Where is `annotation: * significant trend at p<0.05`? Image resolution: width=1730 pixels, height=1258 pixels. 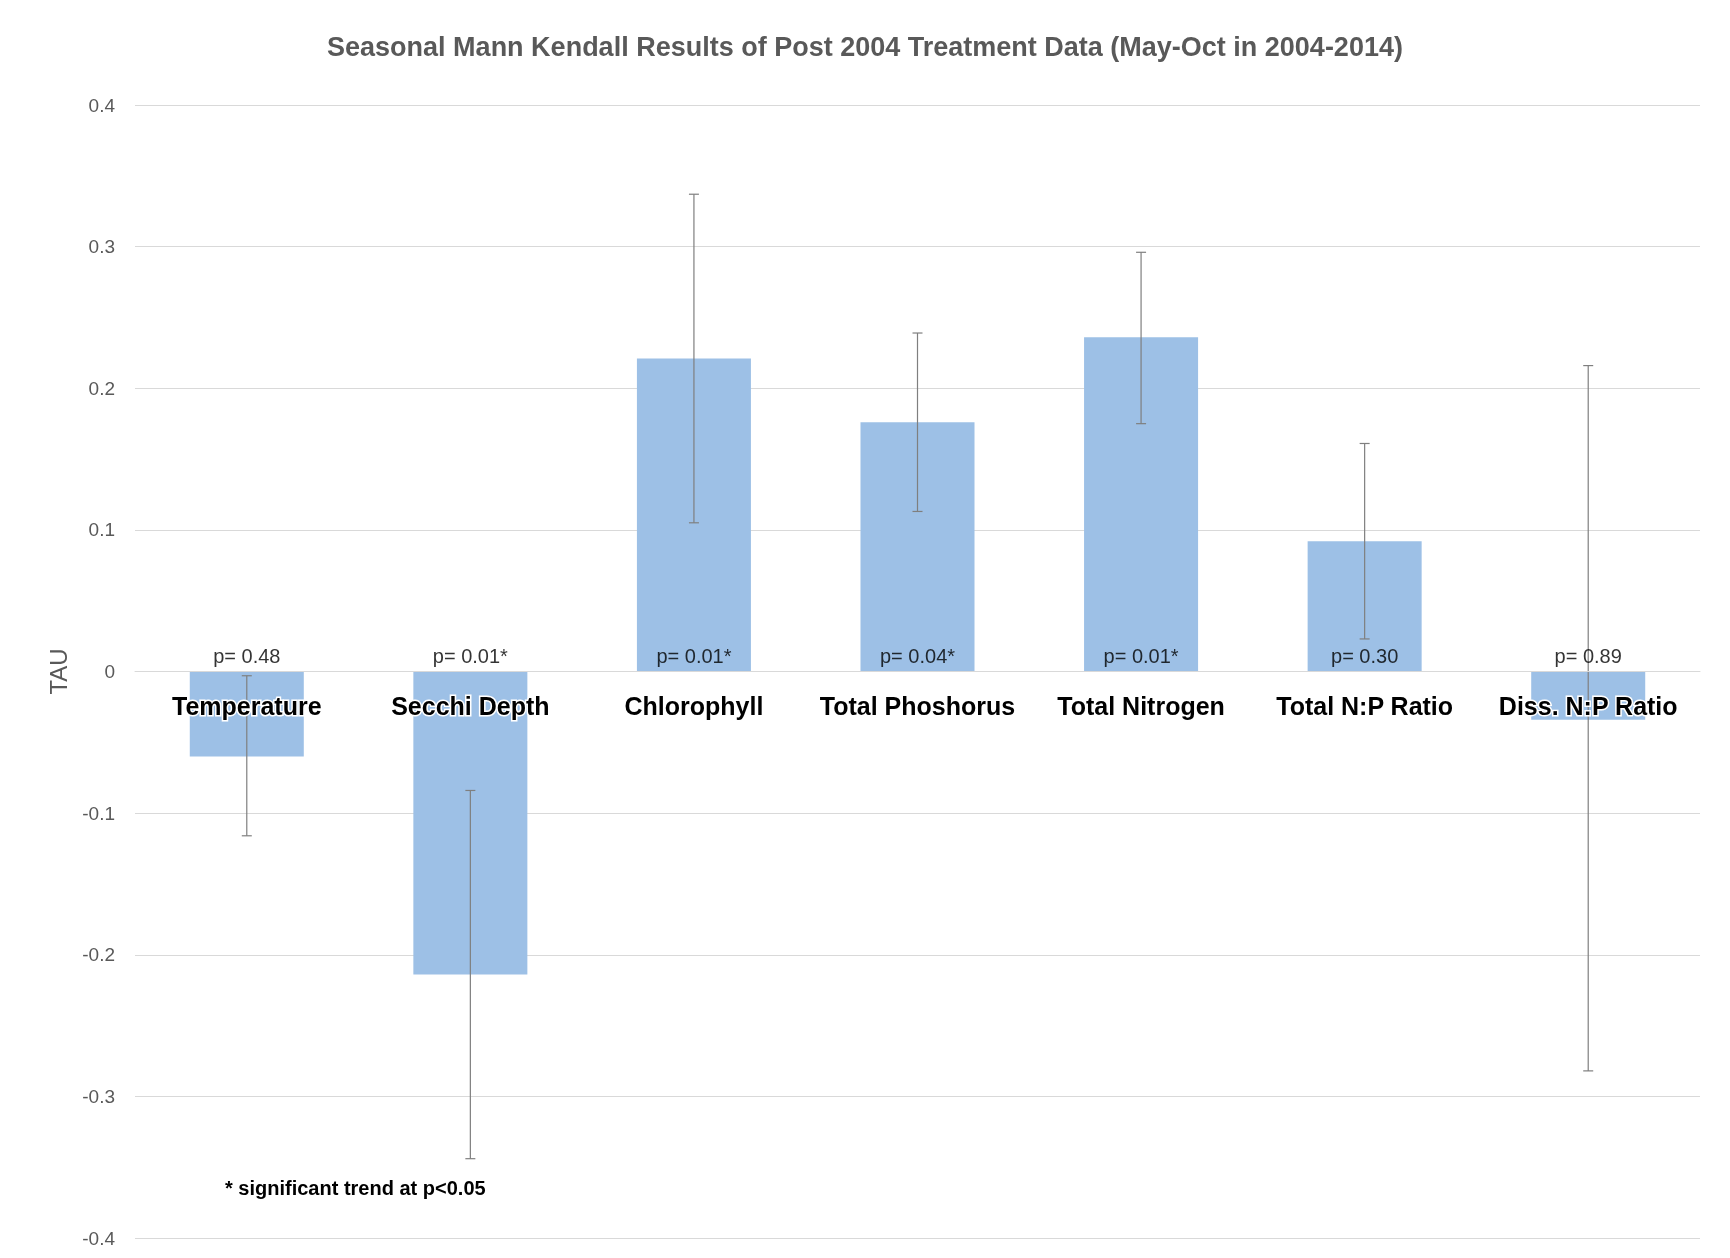
annotation: * significant trend at p<0.05 is located at coordinates (355, 1188).